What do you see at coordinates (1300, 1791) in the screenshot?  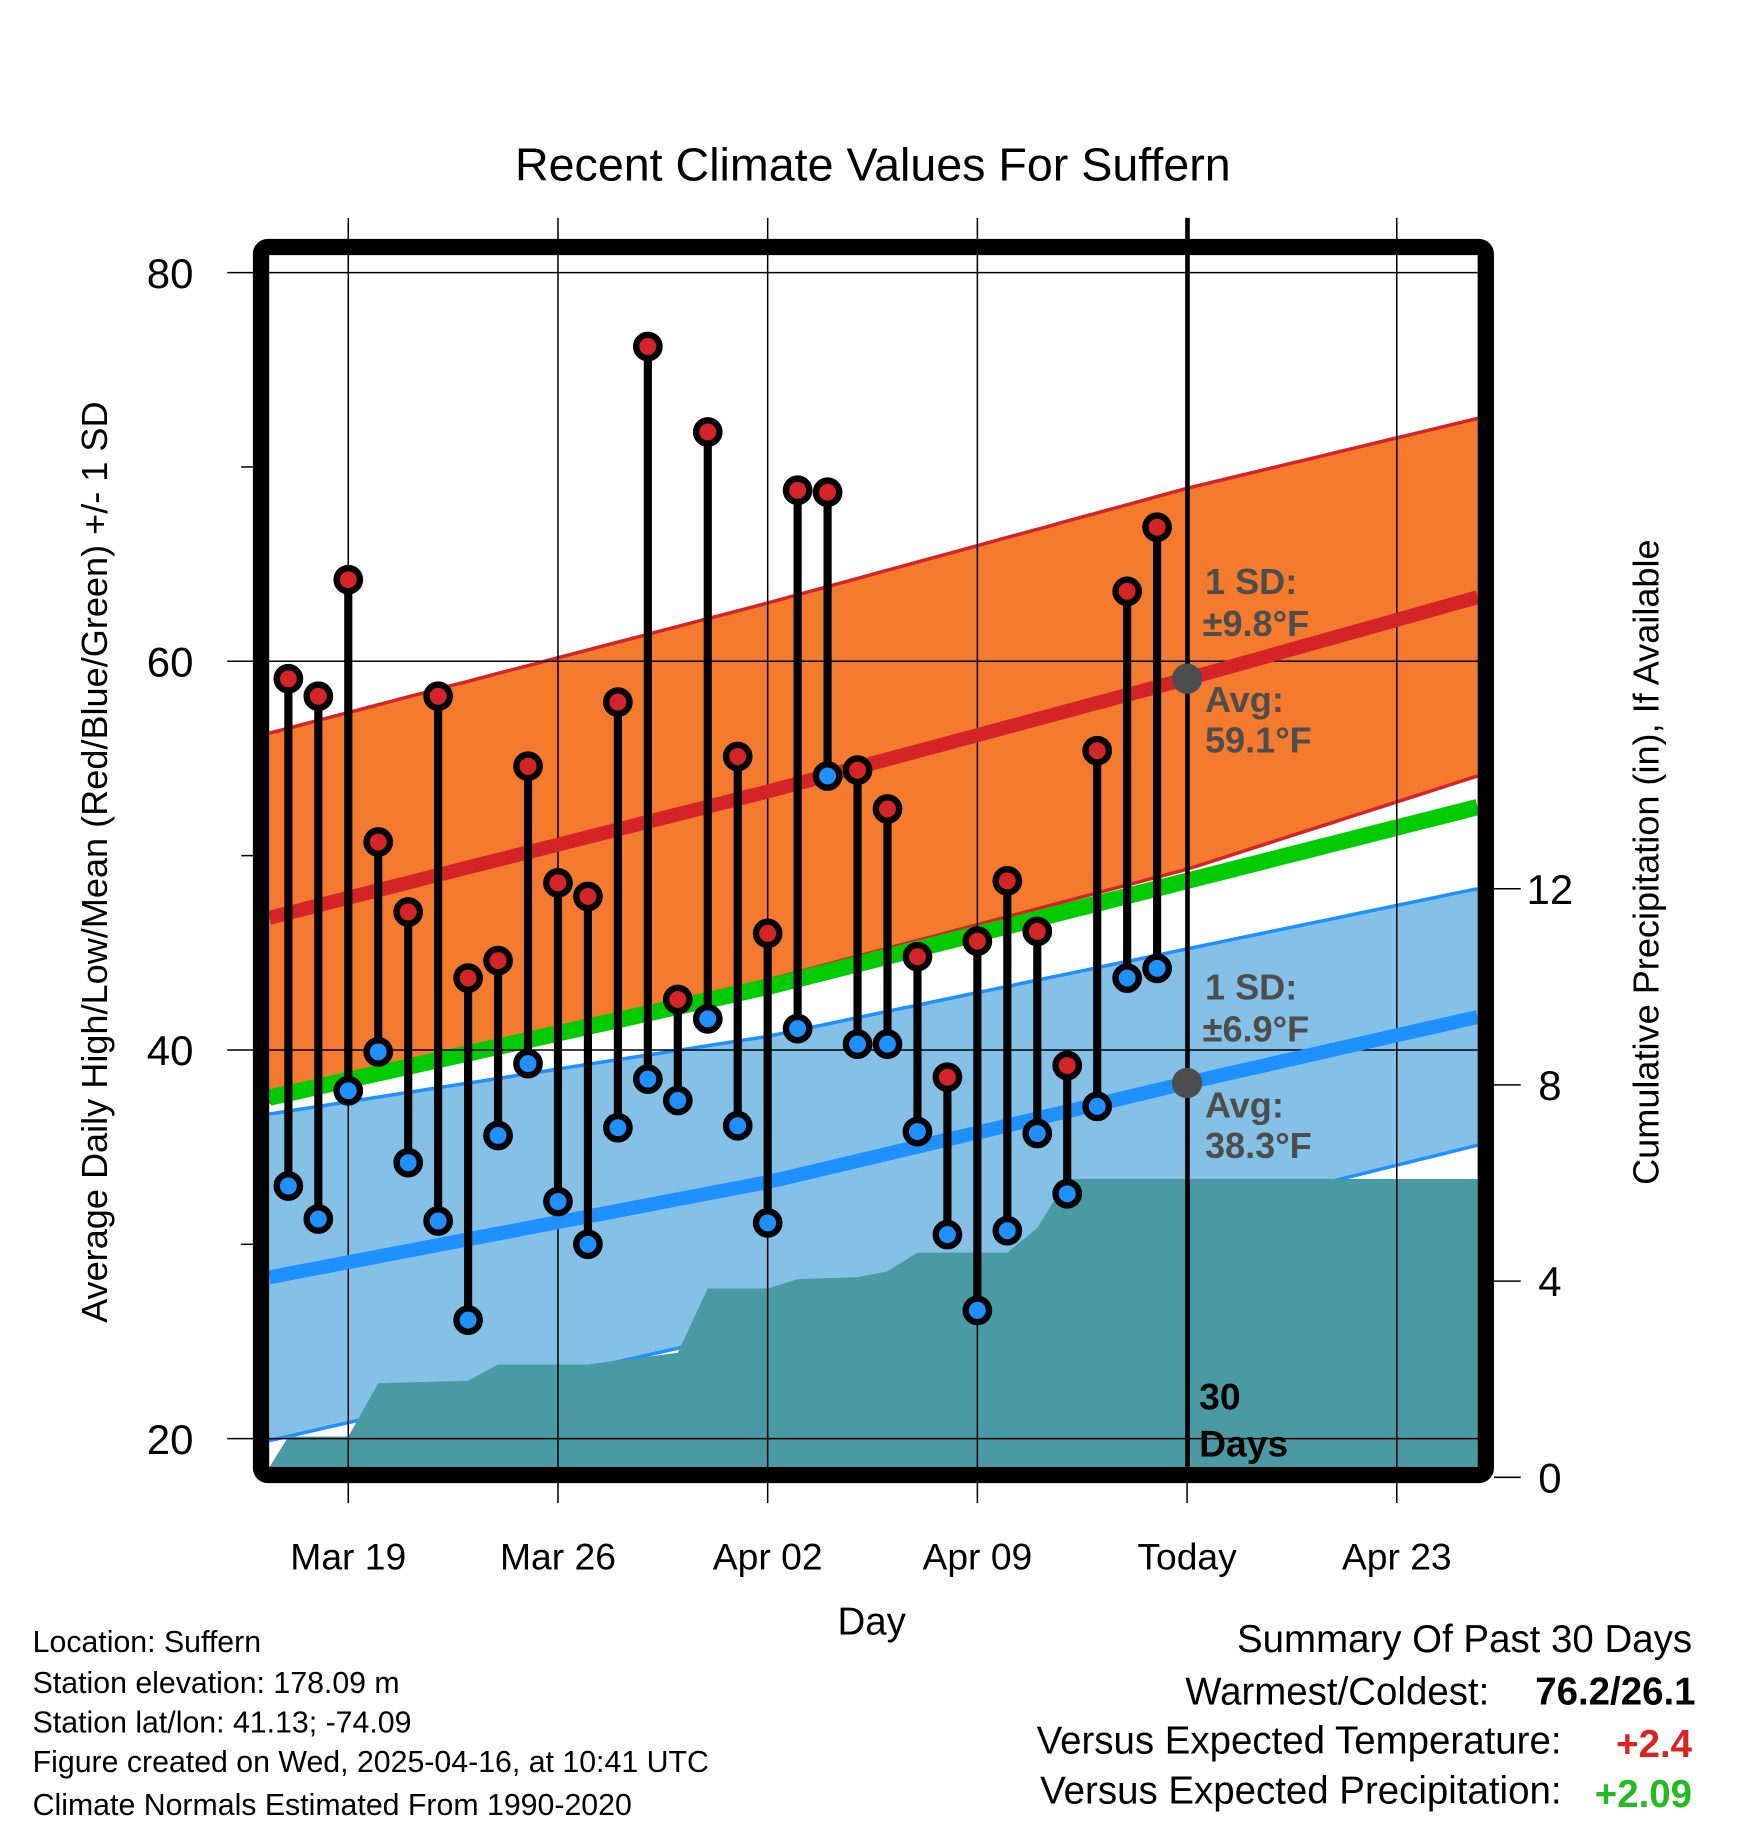 I see `precip-vs-expected-label: Versus Expected Precipitation:` at bounding box center [1300, 1791].